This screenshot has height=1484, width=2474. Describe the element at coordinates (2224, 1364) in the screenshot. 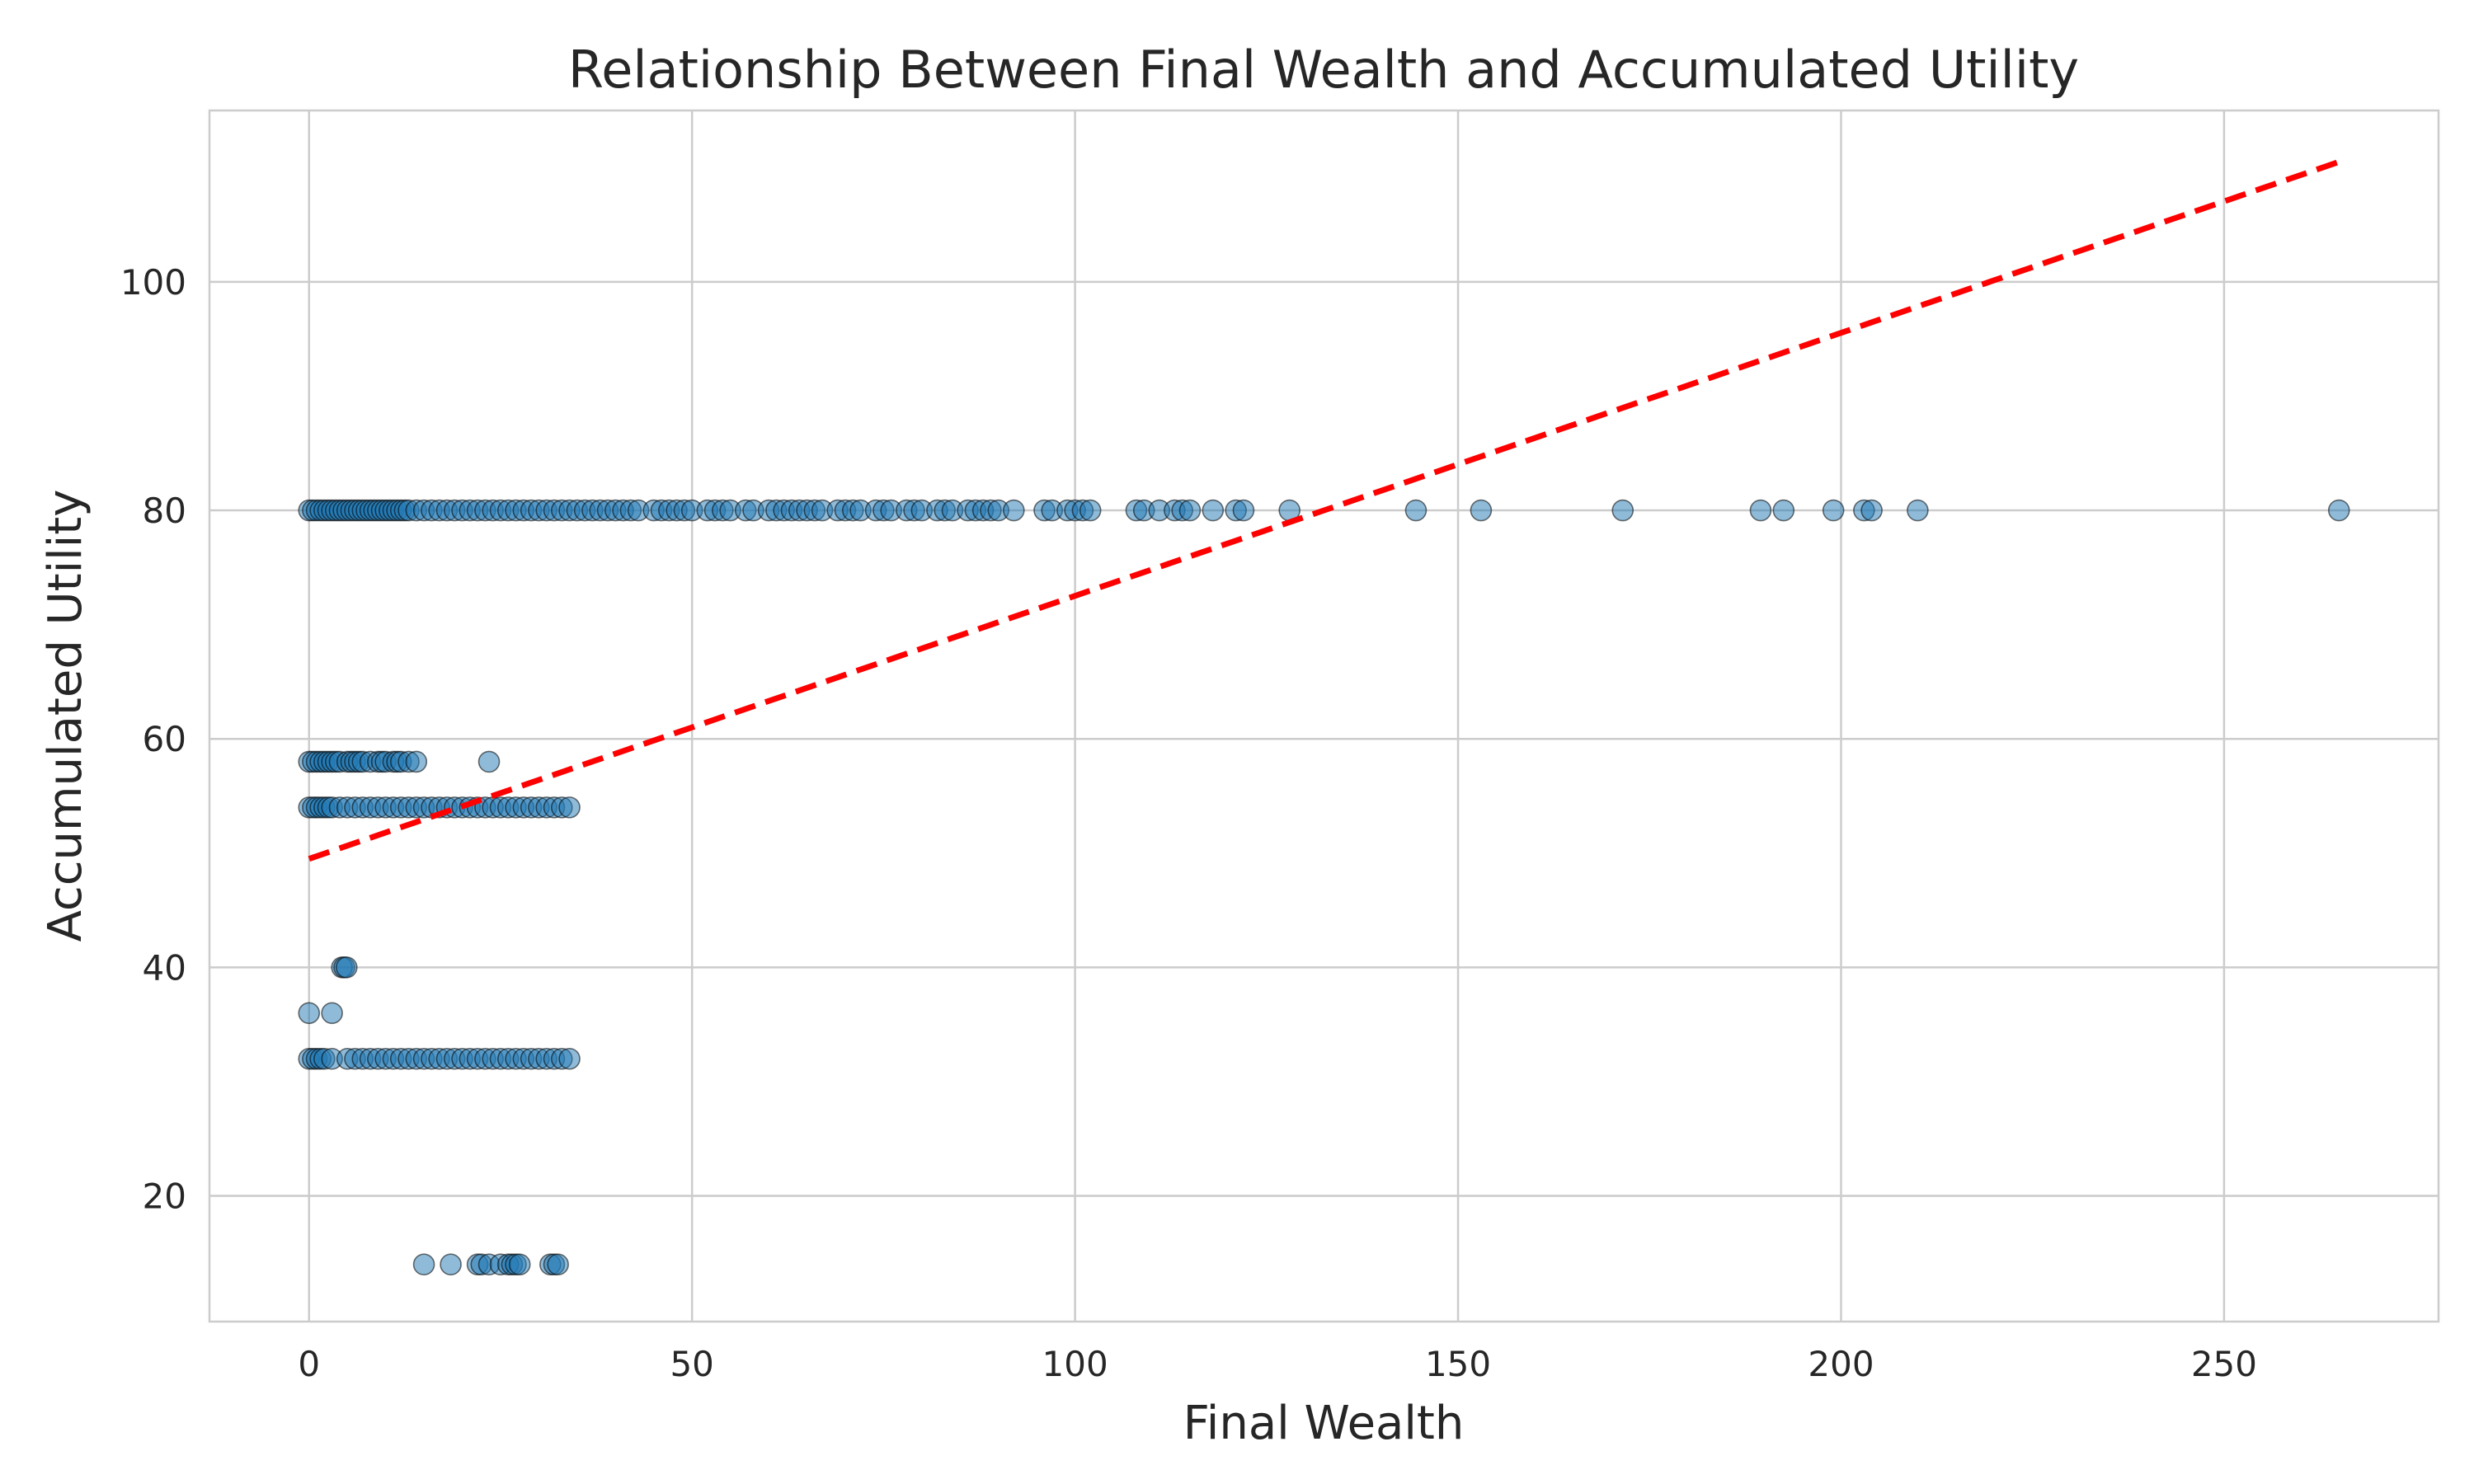

I see `x-tick-label: 250` at that location.